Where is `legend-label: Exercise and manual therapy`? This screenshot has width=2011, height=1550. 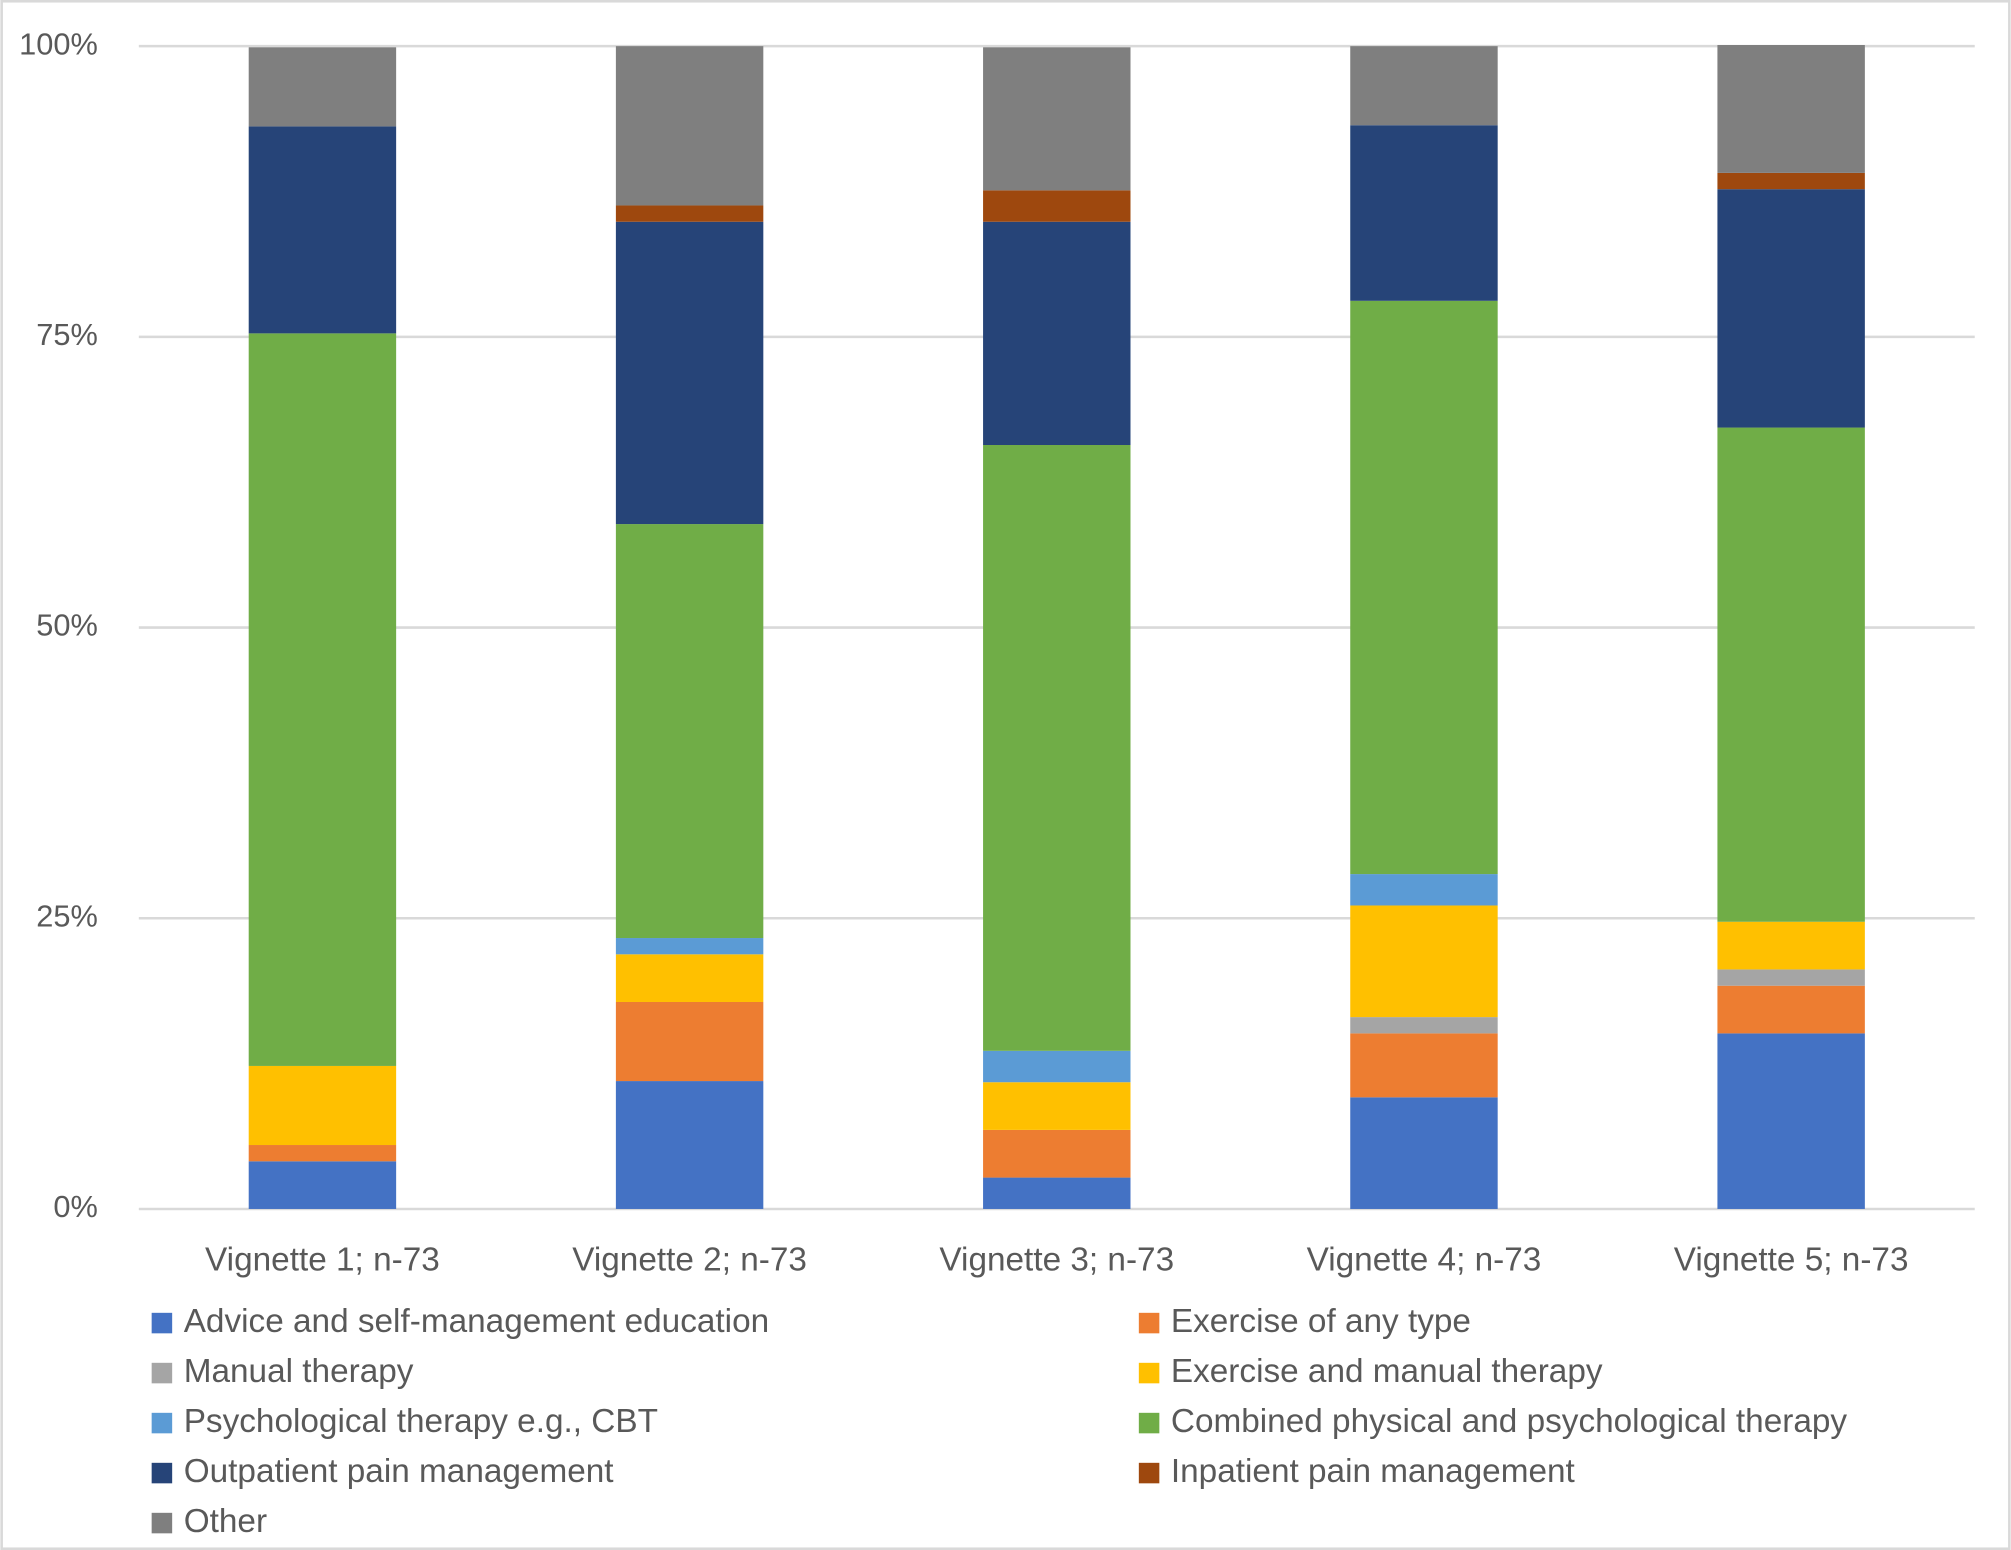
legend-label: Exercise and manual therapy is located at coordinates (1387, 1371).